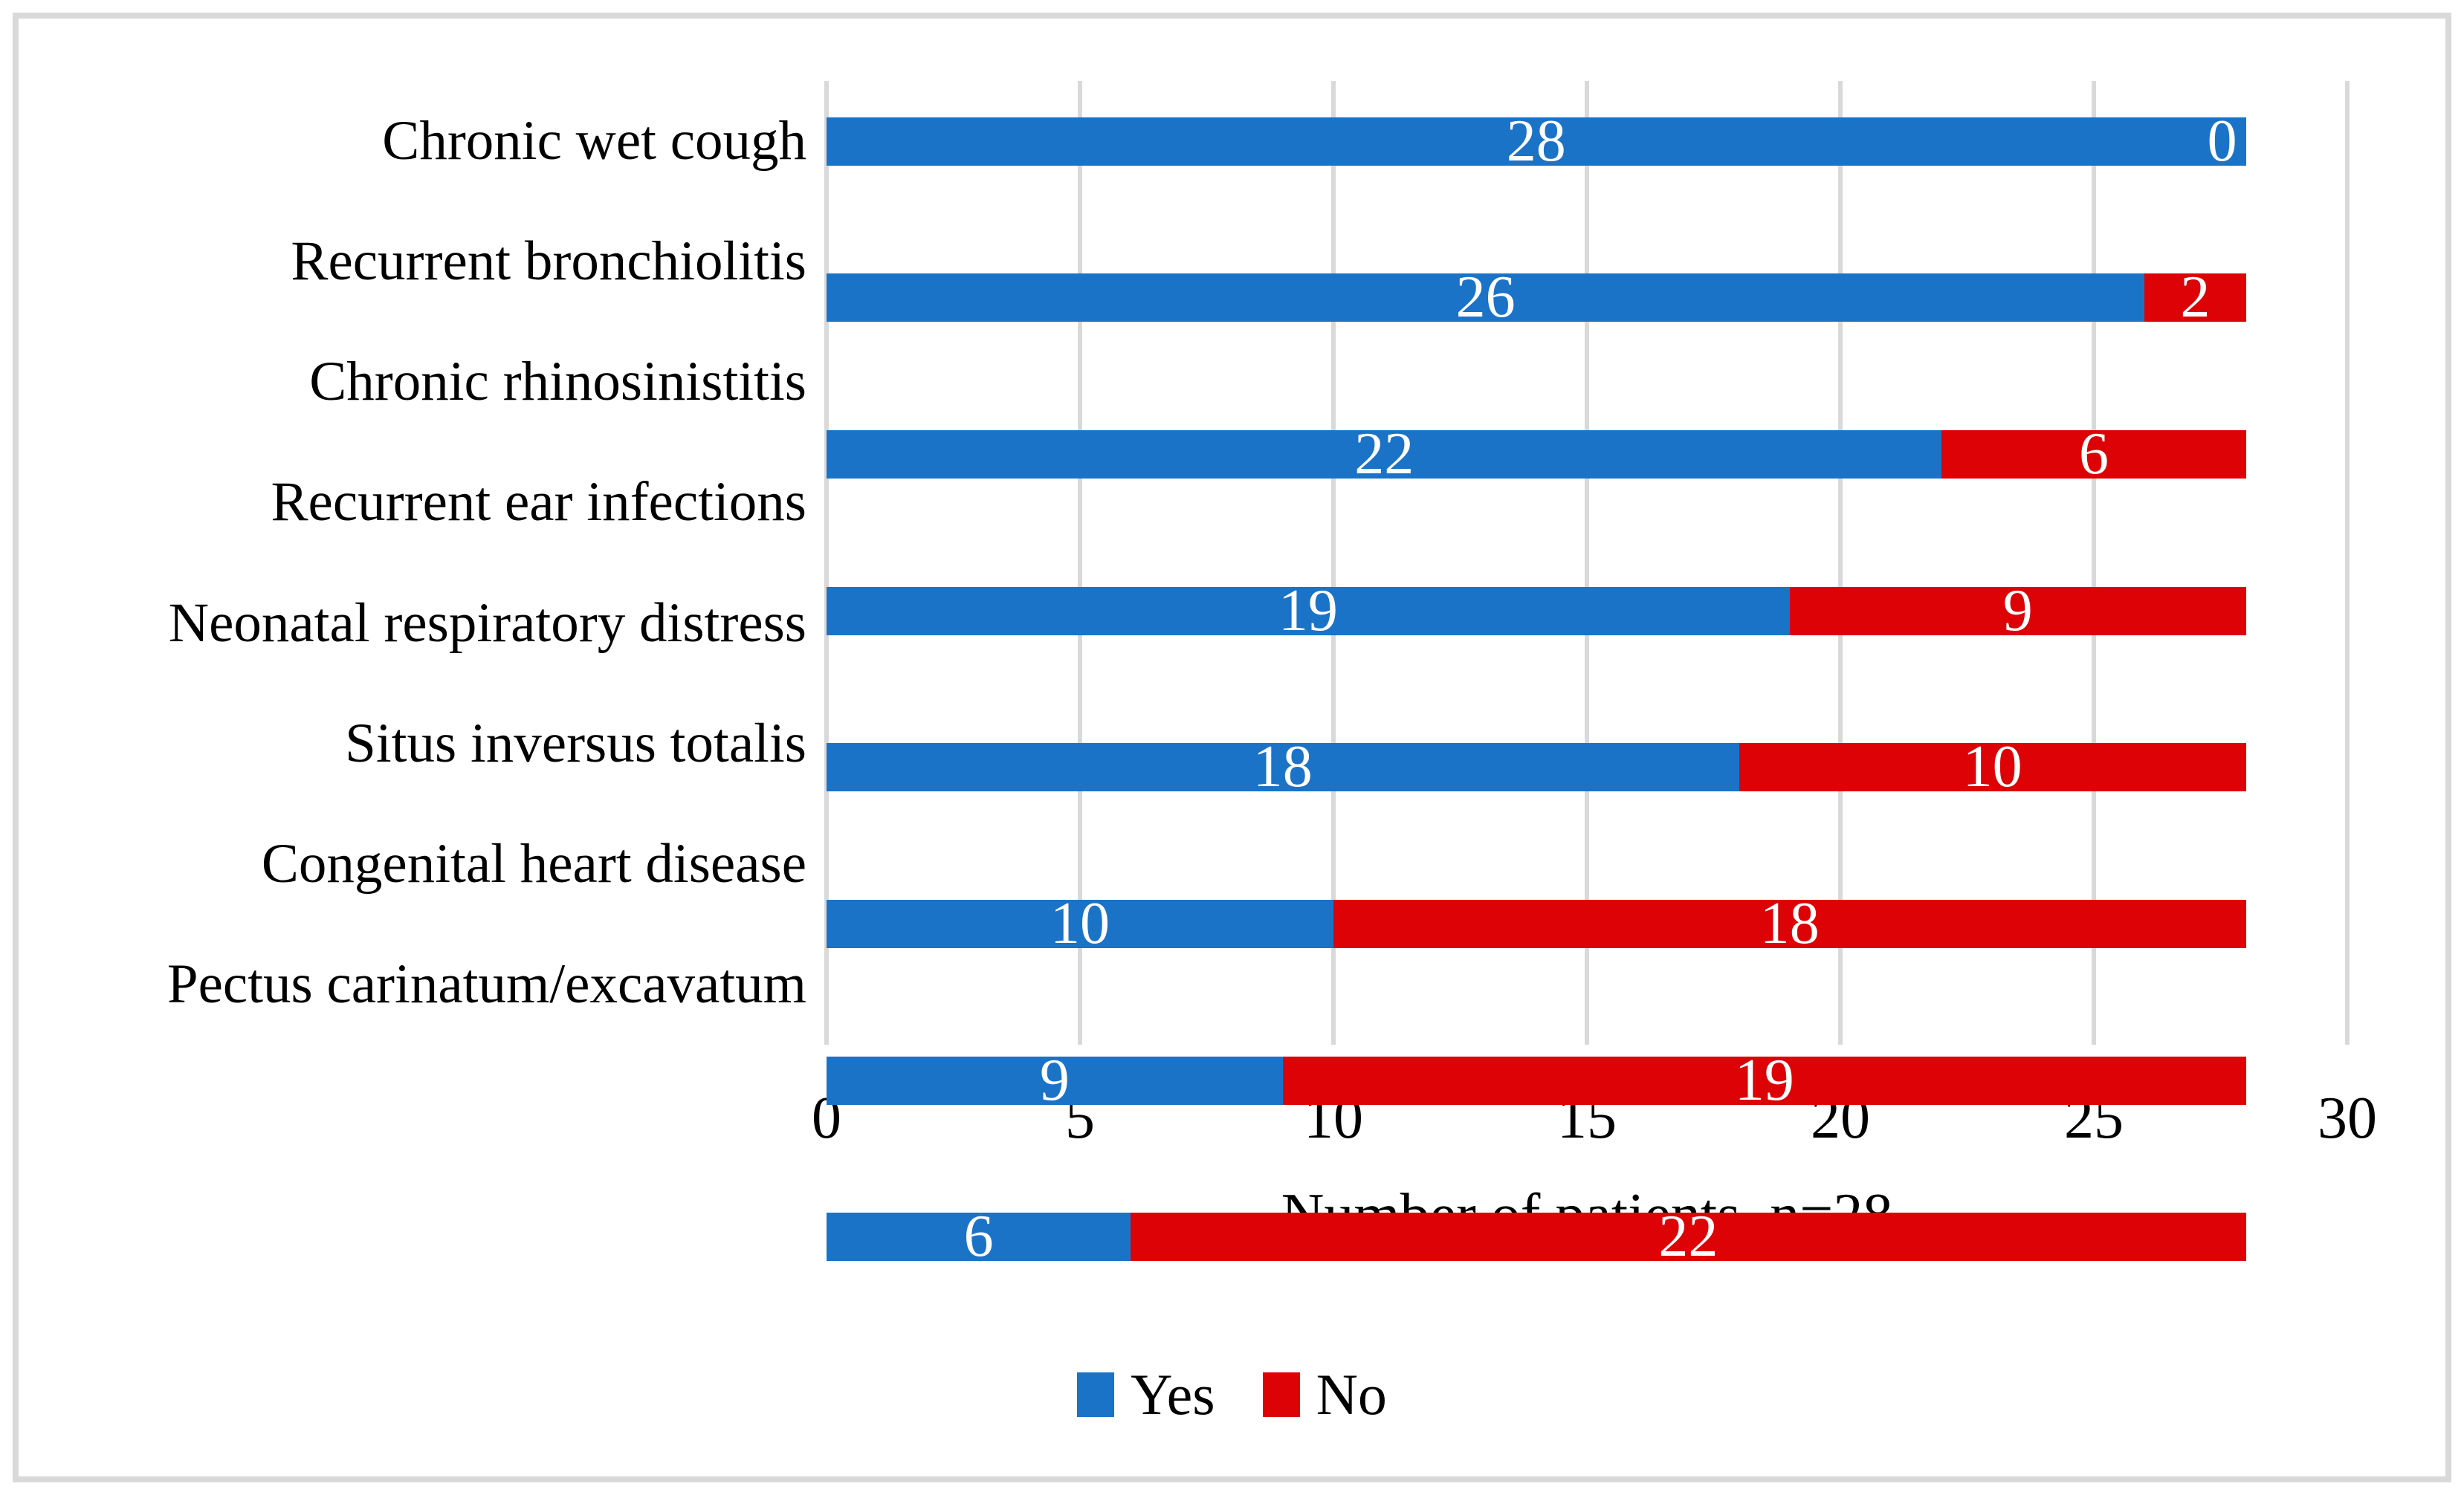 This screenshot has height=1495, width=2464. What do you see at coordinates (2347, 1118) in the screenshot?
I see `x-tick-label: 30` at bounding box center [2347, 1118].